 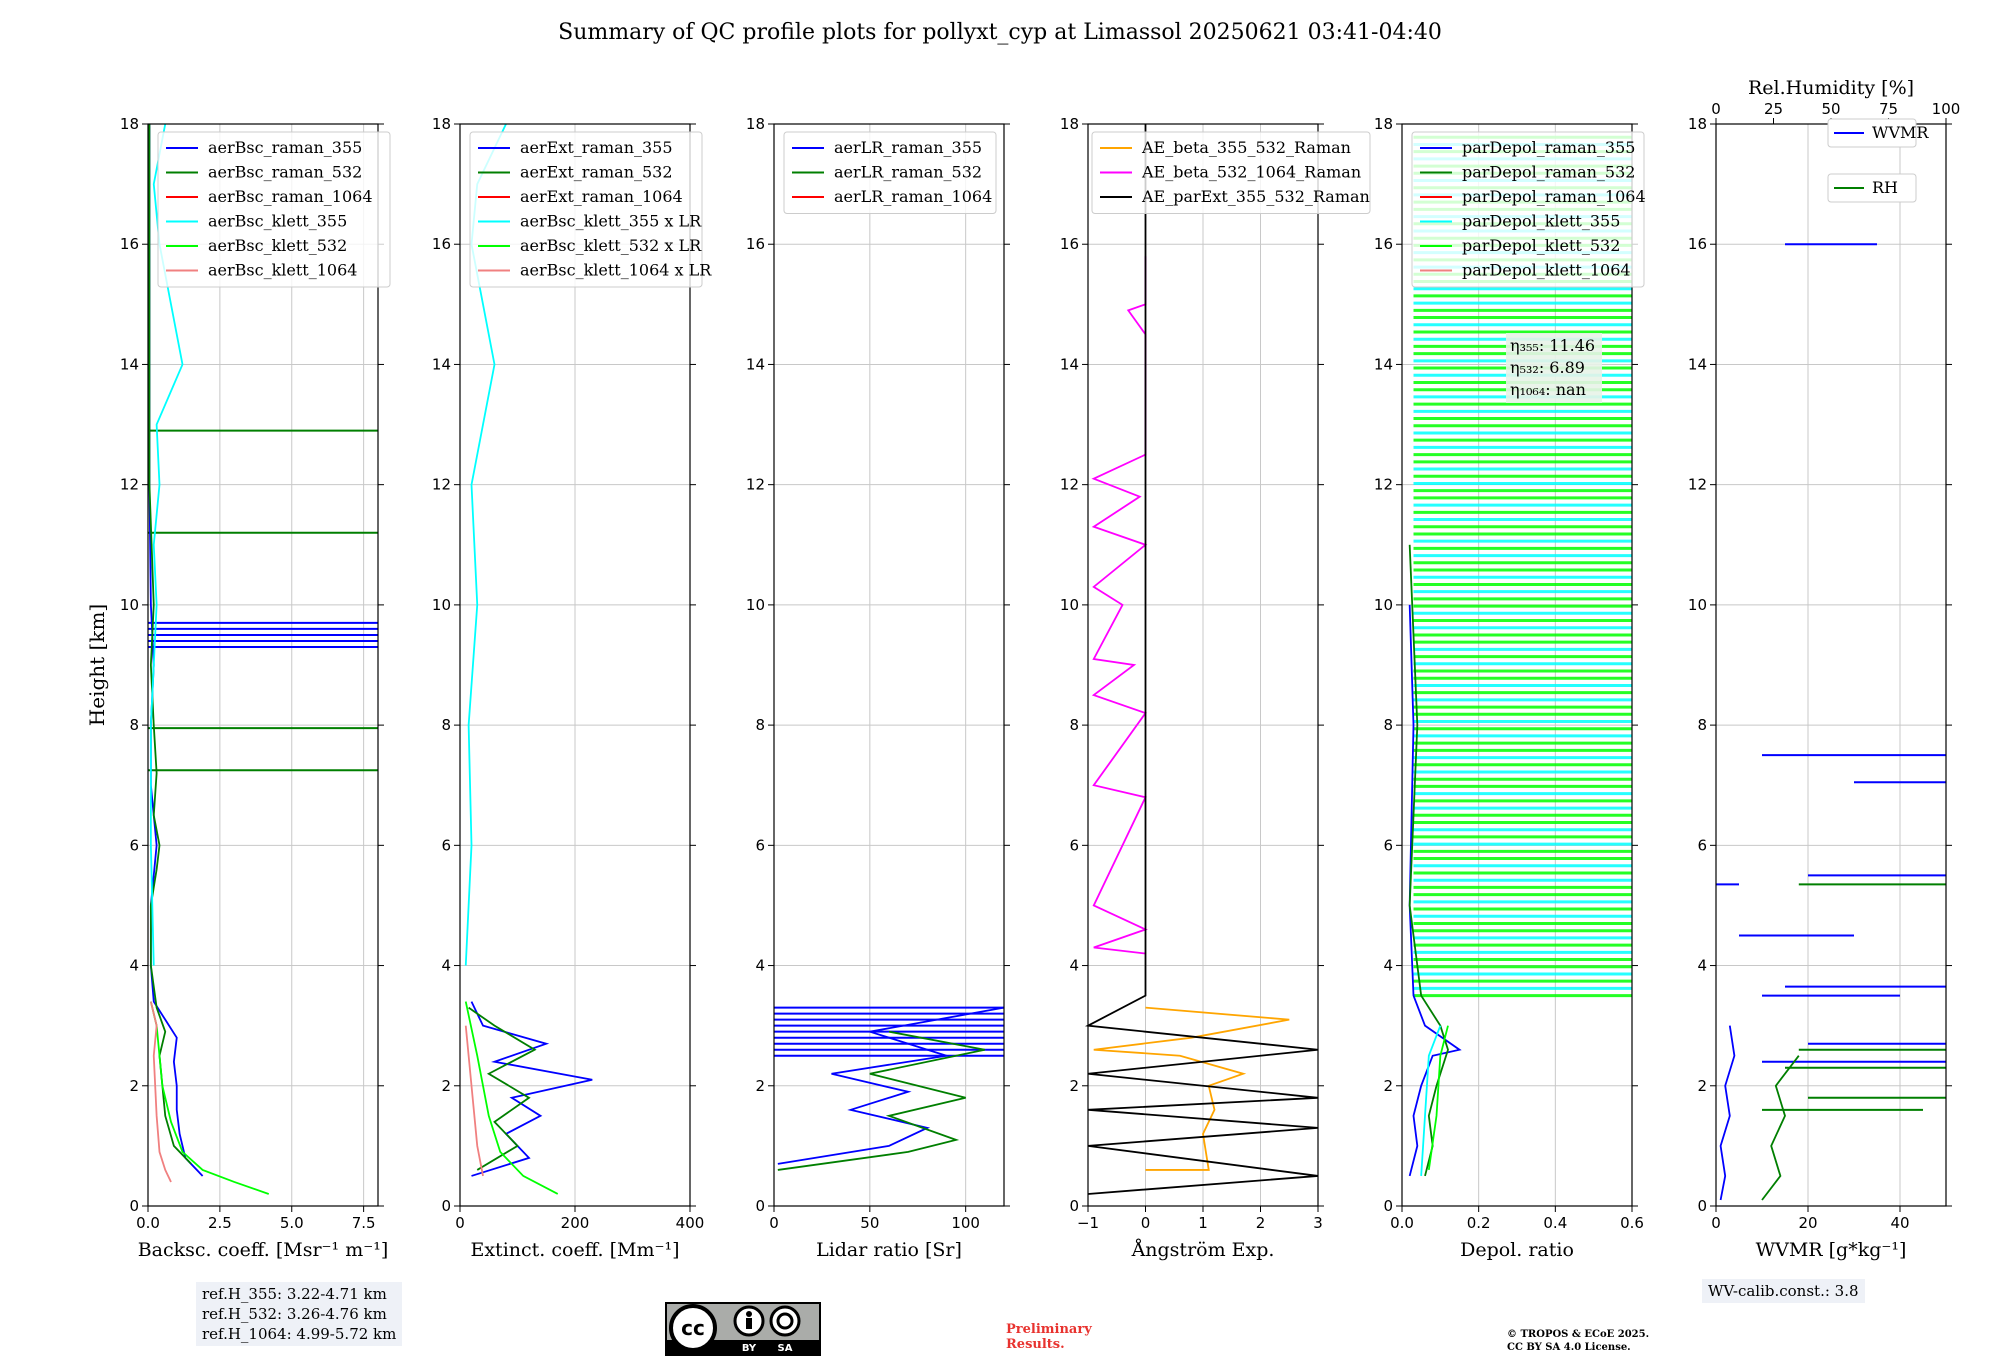 I want to click on cc-license-badge: cc BY SA, so click(x=743, y=1329).